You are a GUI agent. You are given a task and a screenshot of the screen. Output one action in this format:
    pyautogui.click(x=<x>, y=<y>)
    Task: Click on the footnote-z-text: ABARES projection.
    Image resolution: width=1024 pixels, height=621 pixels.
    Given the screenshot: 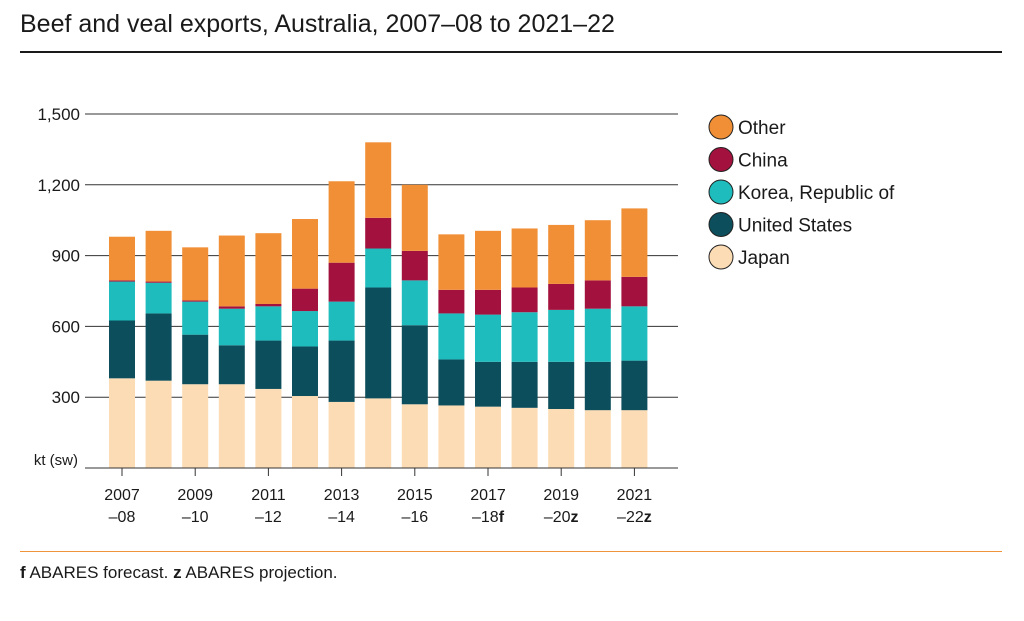 What is the action you would take?
    pyautogui.click(x=259, y=572)
    